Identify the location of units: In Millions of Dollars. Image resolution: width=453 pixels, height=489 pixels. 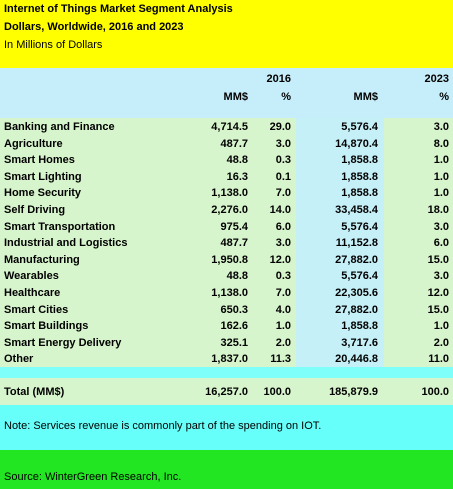
(53, 45).